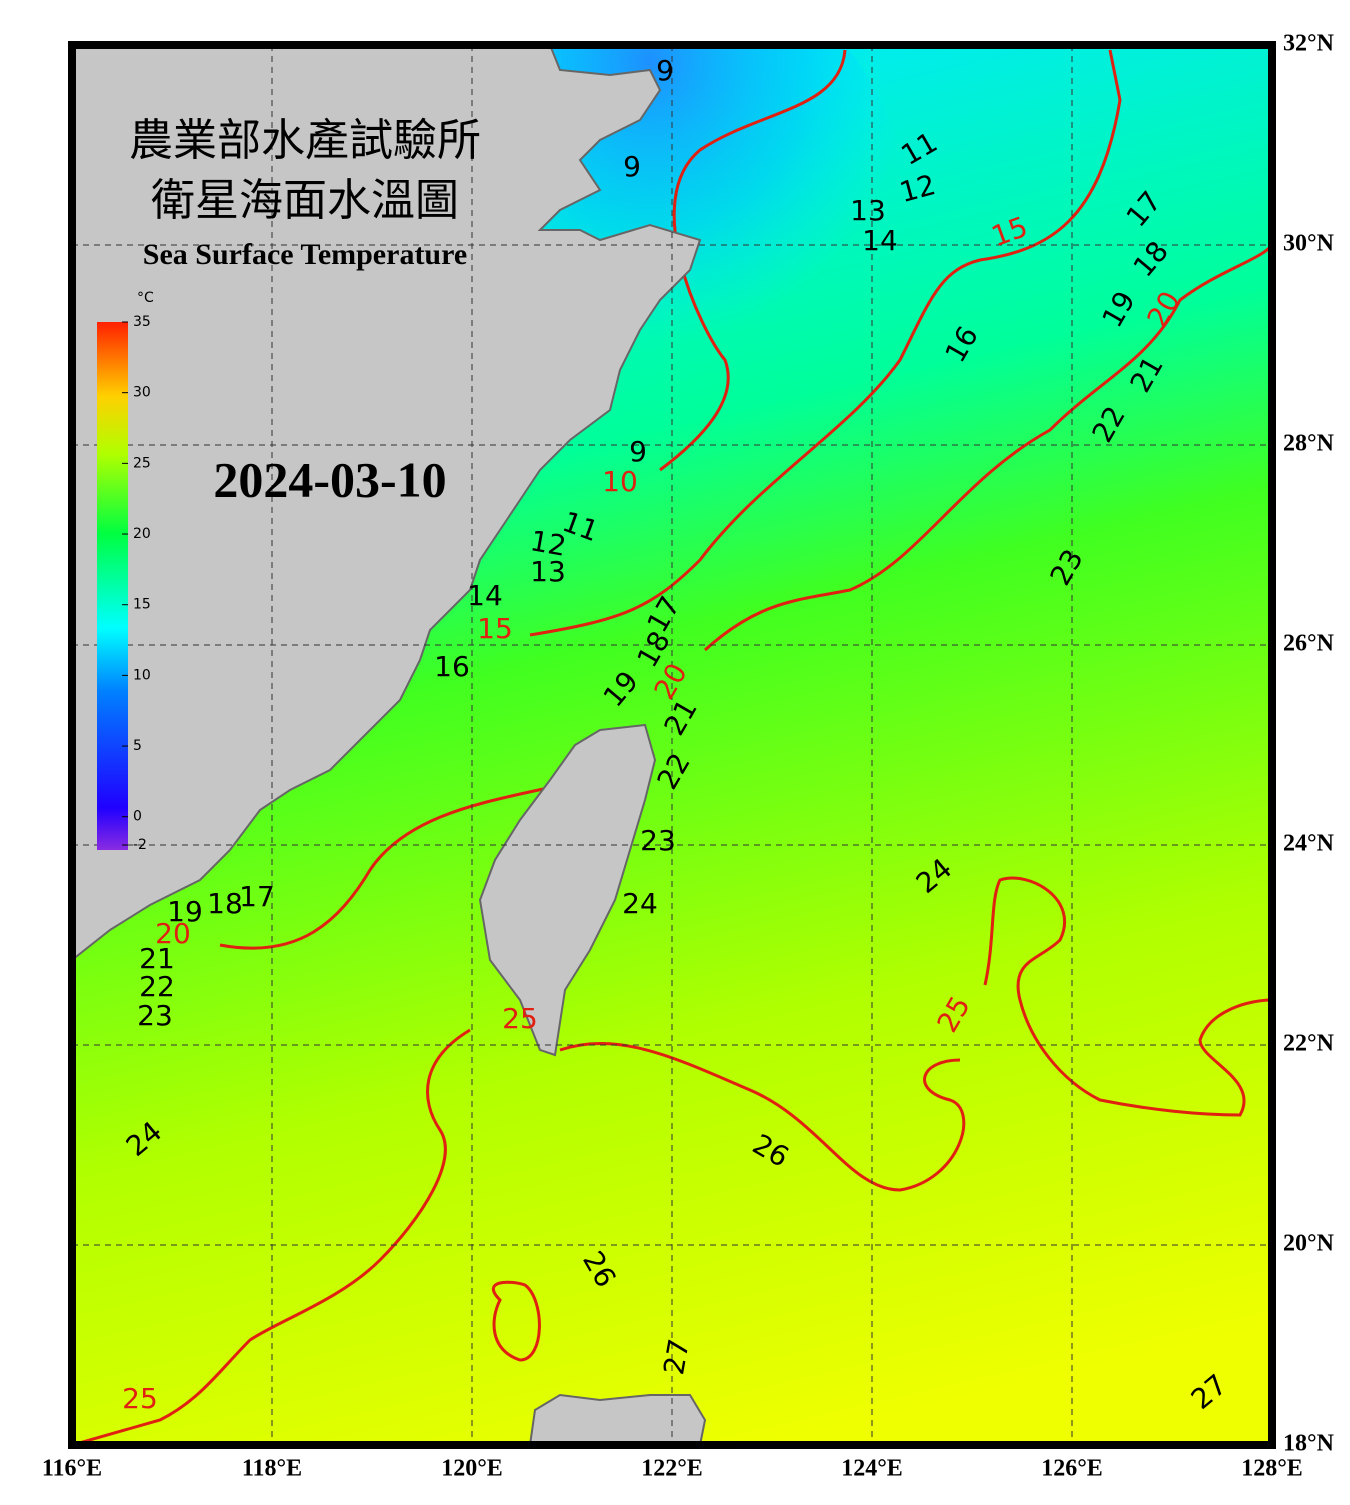  What do you see at coordinates (173, 933) in the screenshot?
I see `contour-label: 20` at bounding box center [173, 933].